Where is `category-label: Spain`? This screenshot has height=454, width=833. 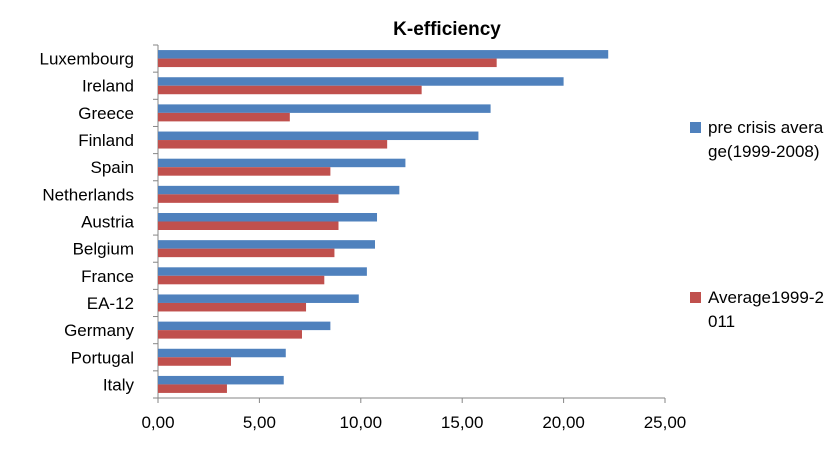 category-label: Spain is located at coordinates (112, 167).